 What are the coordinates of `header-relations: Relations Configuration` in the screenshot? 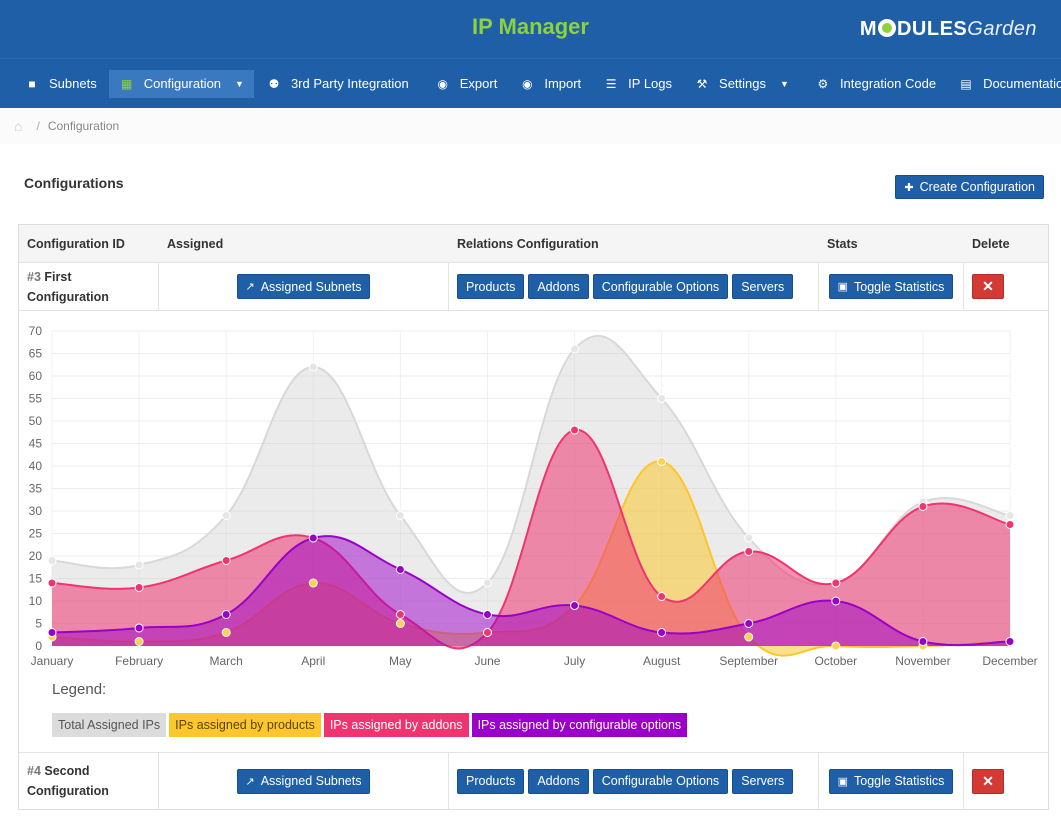 It's located at (528, 243).